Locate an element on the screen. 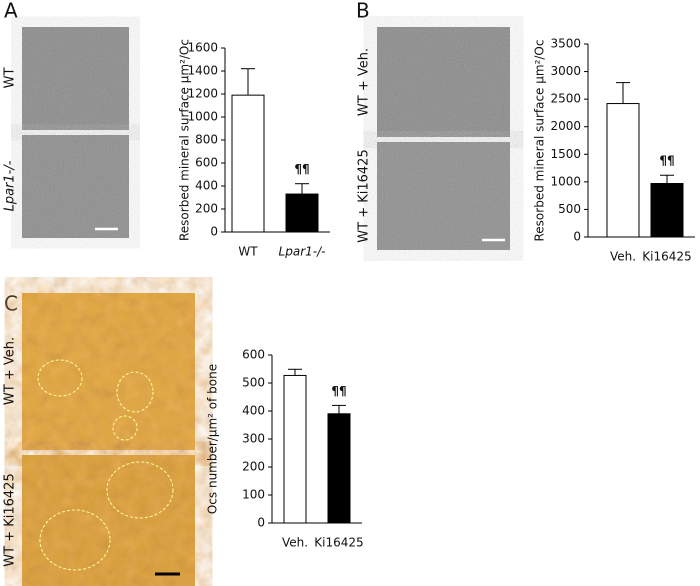 Image resolution: width=700 pixels, height=586 pixels. y-tick-label: 2000 is located at coordinates (565, 126).